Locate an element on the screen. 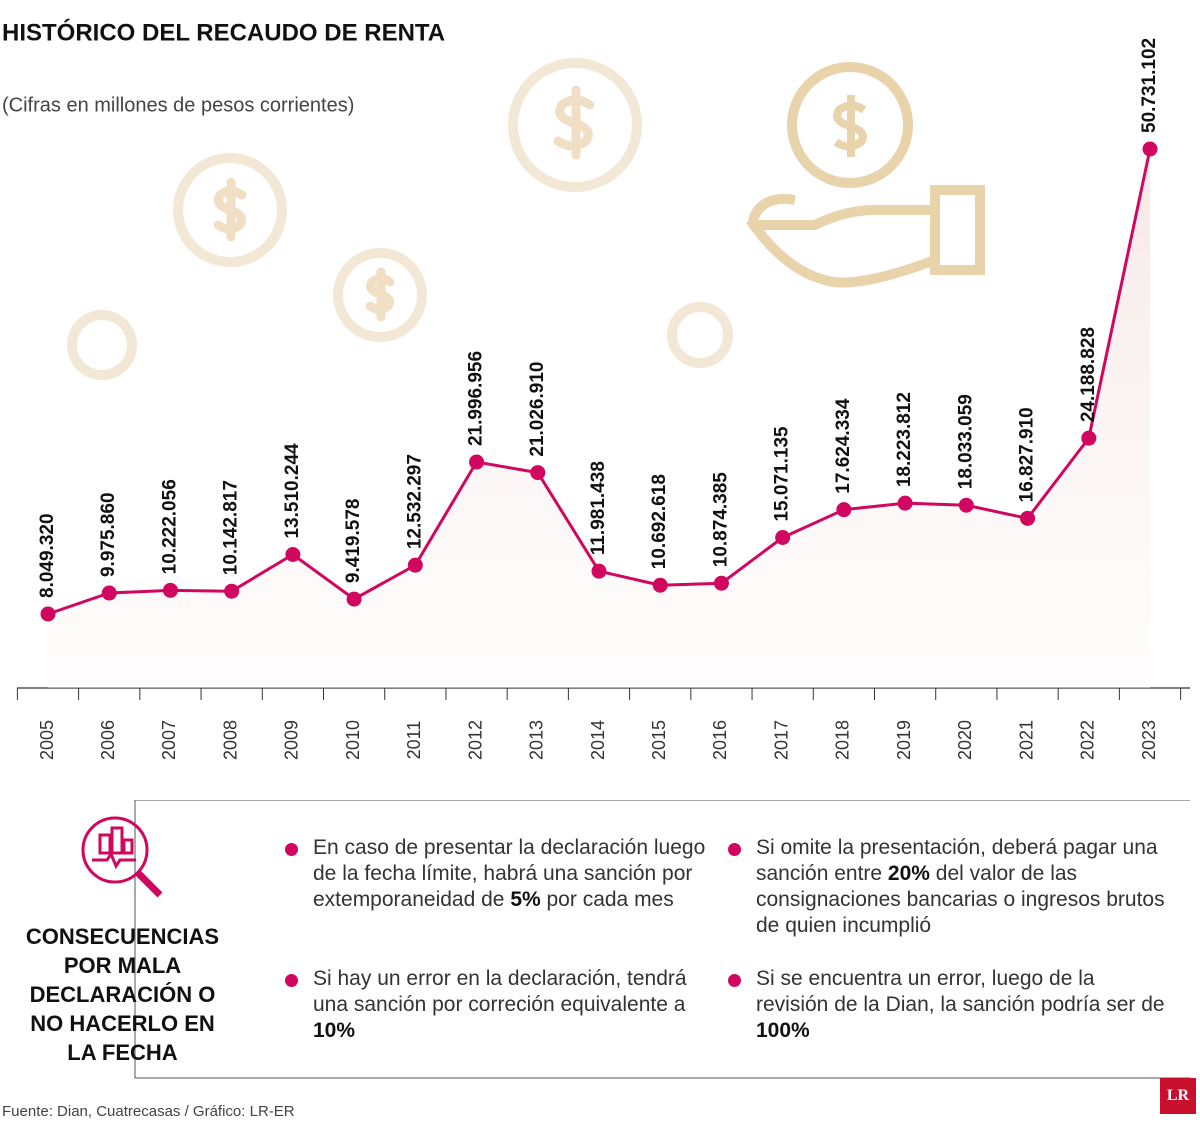  value-label: 10.222.056 is located at coordinates (169, 526).